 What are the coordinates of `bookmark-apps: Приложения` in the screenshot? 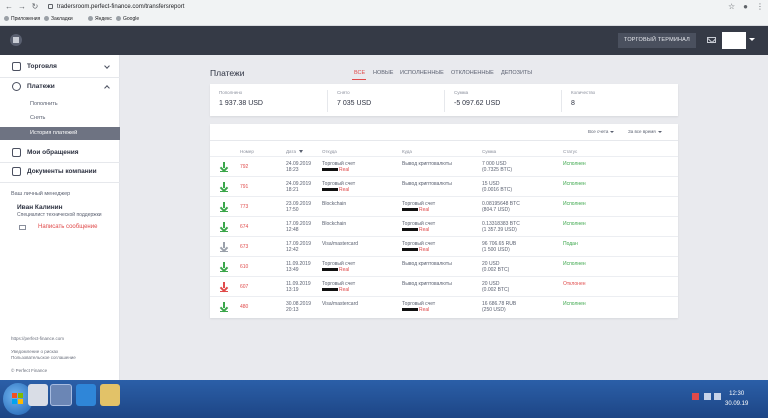 It's located at (22, 19).